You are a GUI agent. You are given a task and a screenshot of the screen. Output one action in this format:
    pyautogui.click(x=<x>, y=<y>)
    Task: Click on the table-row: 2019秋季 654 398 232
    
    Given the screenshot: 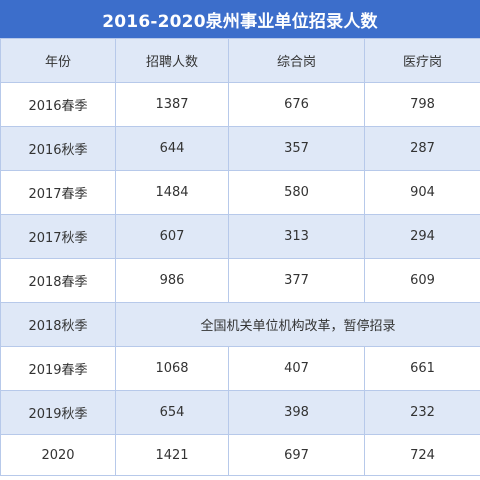 What is the action you would take?
    pyautogui.click(x=240, y=412)
    